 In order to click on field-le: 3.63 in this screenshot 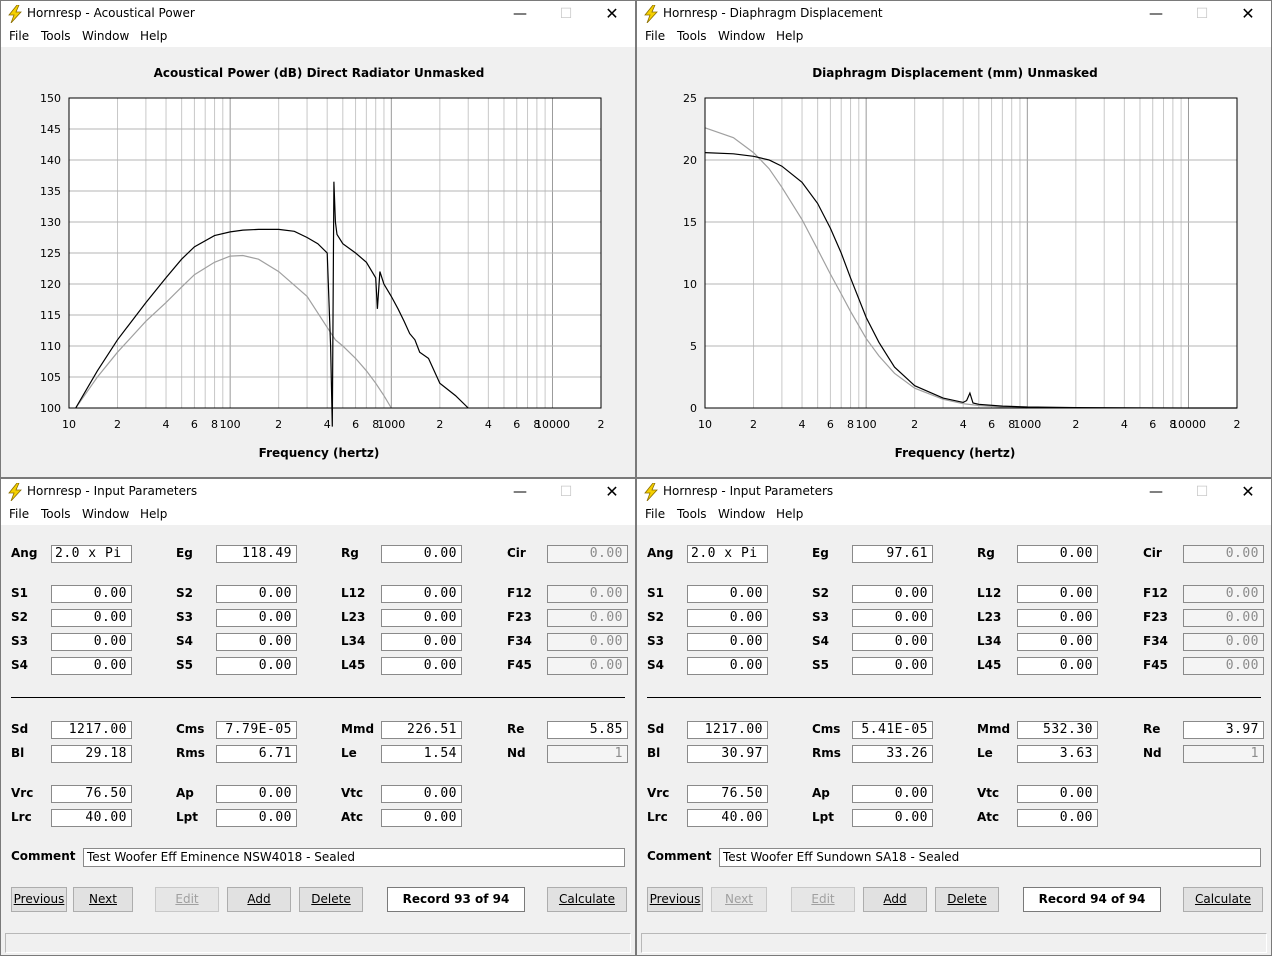, I will do `click(1057, 754)`.